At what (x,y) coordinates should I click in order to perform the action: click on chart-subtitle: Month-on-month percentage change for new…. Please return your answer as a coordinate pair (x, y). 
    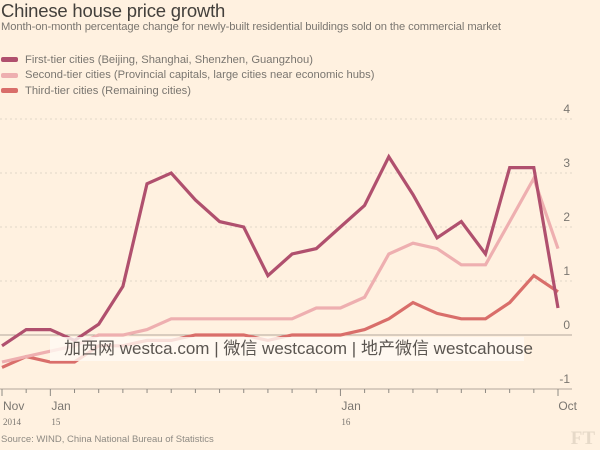
    Looking at the image, I should click on (251, 27).